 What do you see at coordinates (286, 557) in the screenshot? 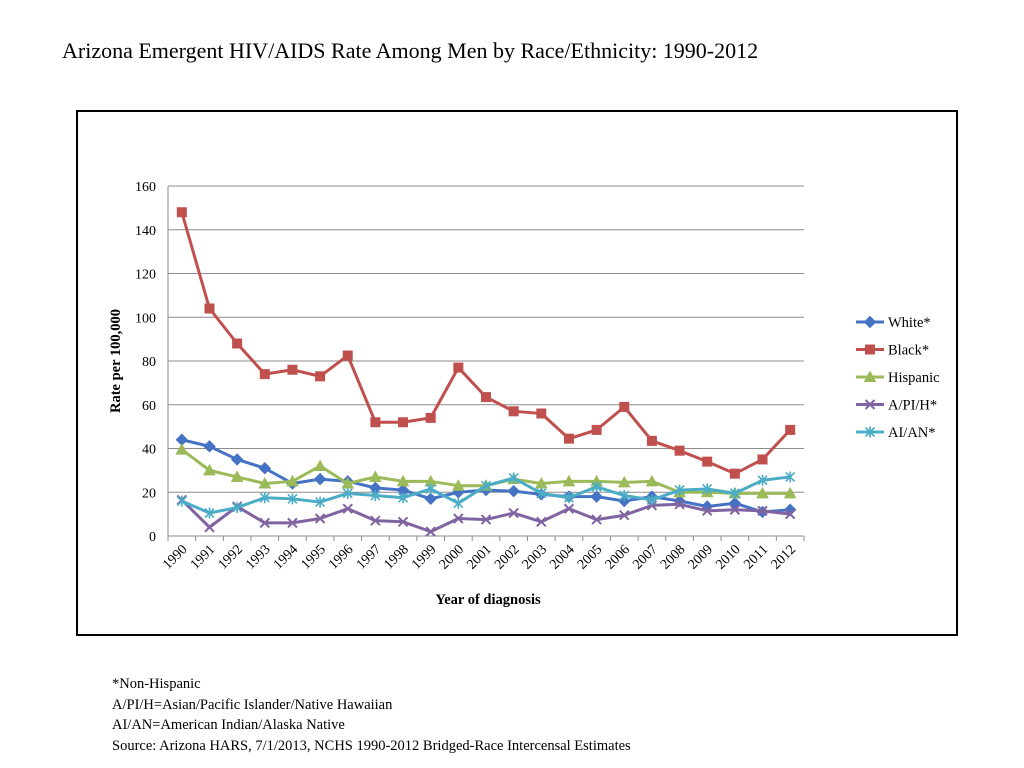
I see `x-tick-label: 1994` at bounding box center [286, 557].